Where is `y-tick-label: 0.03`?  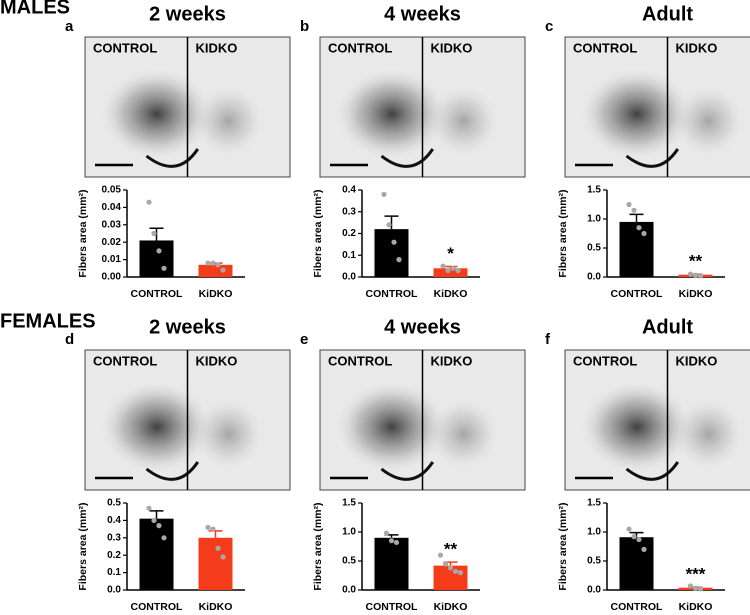 y-tick-label: 0.03 is located at coordinates (112, 224).